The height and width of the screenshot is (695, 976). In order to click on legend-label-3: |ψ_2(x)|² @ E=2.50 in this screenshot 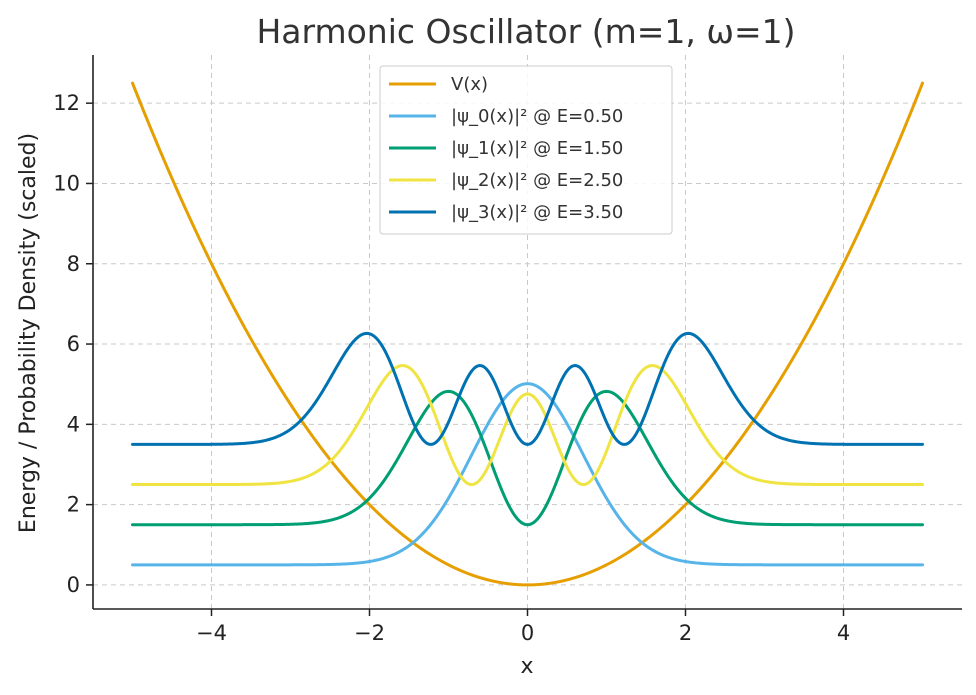, I will do `click(537, 180)`.